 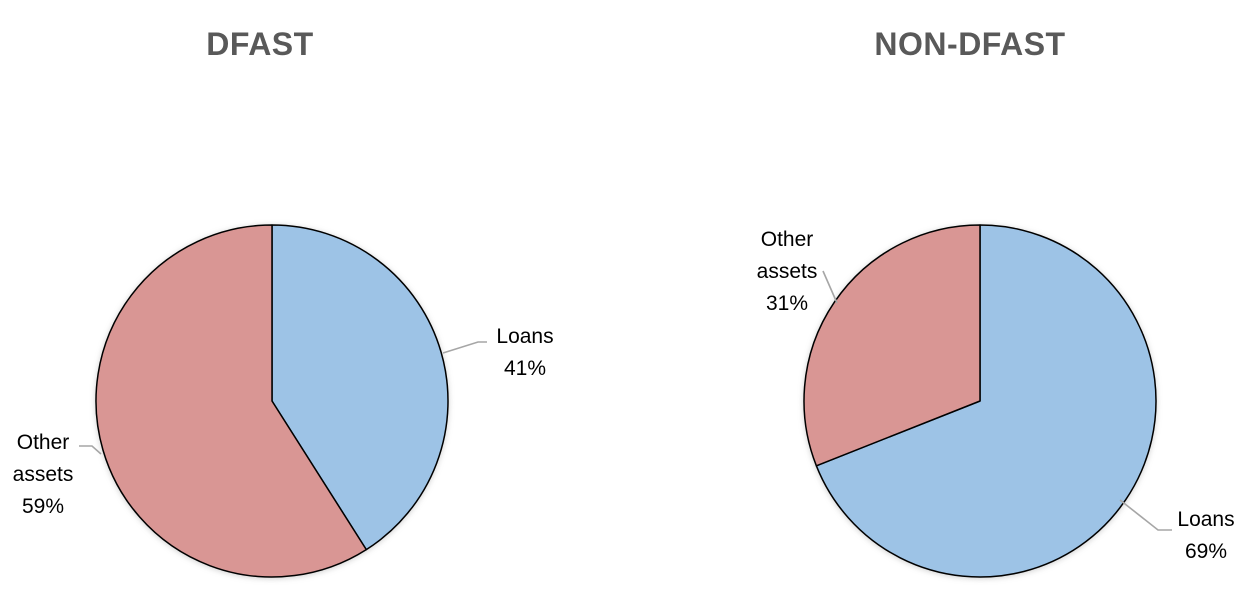 What do you see at coordinates (231, 401) in the screenshot?
I see `pie-slice-other-assets` at bounding box center [231, 401].